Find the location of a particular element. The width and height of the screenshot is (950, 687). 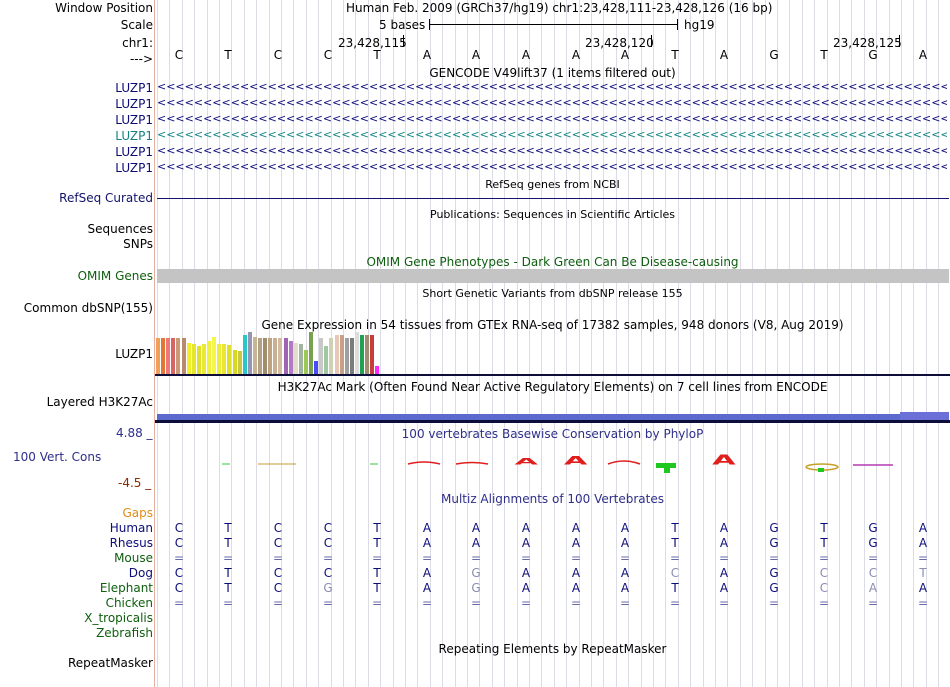

omim-label: OMIM Genes is located at coordinates (115, 276).